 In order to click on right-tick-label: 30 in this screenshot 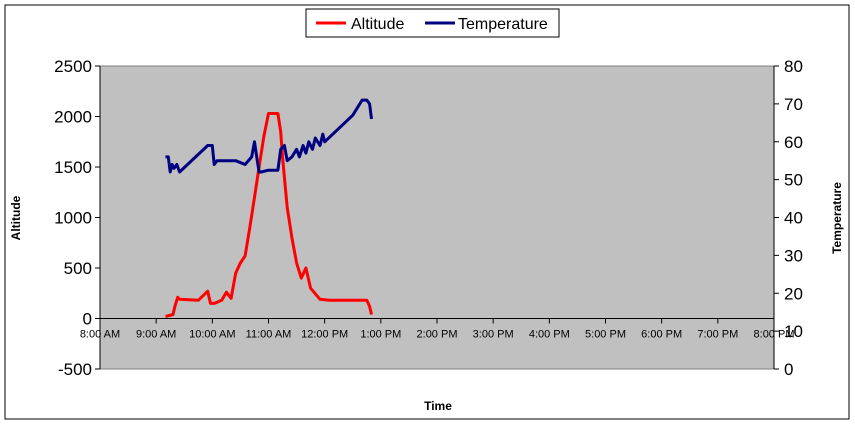, I will do `click(793, 255)`.